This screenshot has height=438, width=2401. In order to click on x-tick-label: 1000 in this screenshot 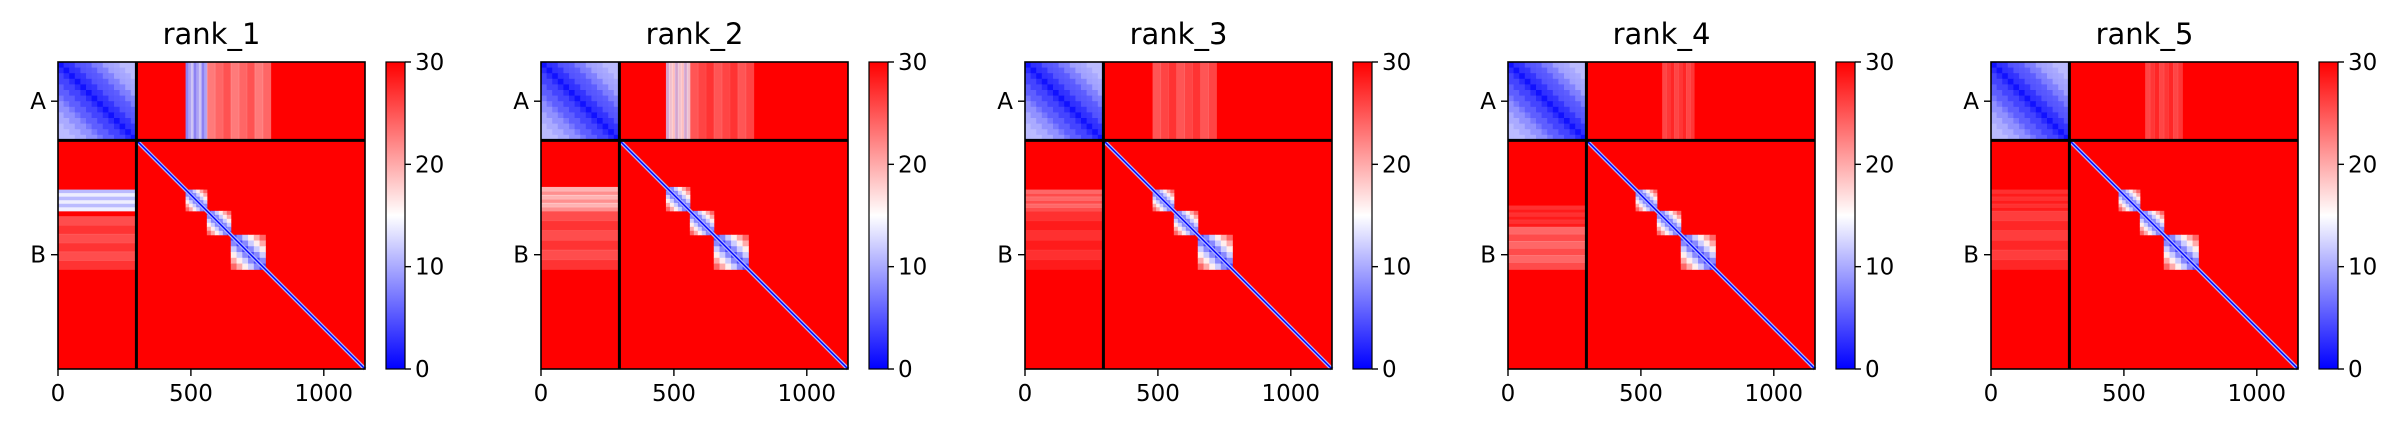, I will do `click(1774, 394)`.